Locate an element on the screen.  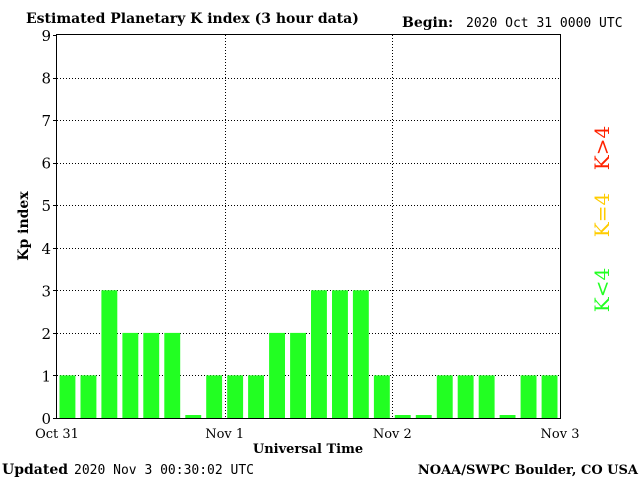
updated-value: 2020 Nov 3 00:30:02 UTC is located at coordinates (164, 470).